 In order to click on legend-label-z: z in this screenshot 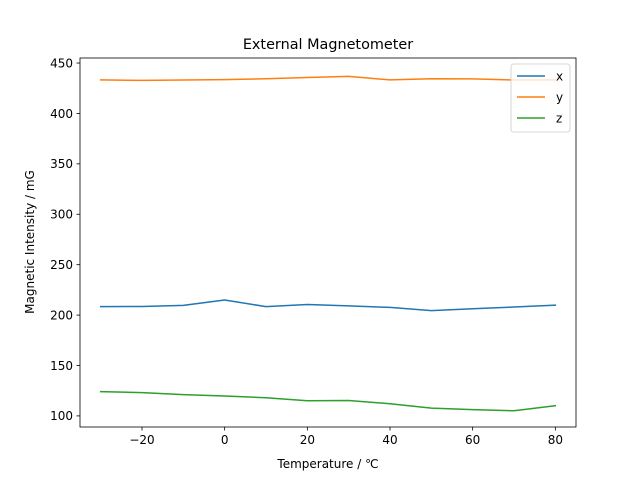, I will do `click(559, 118)`.